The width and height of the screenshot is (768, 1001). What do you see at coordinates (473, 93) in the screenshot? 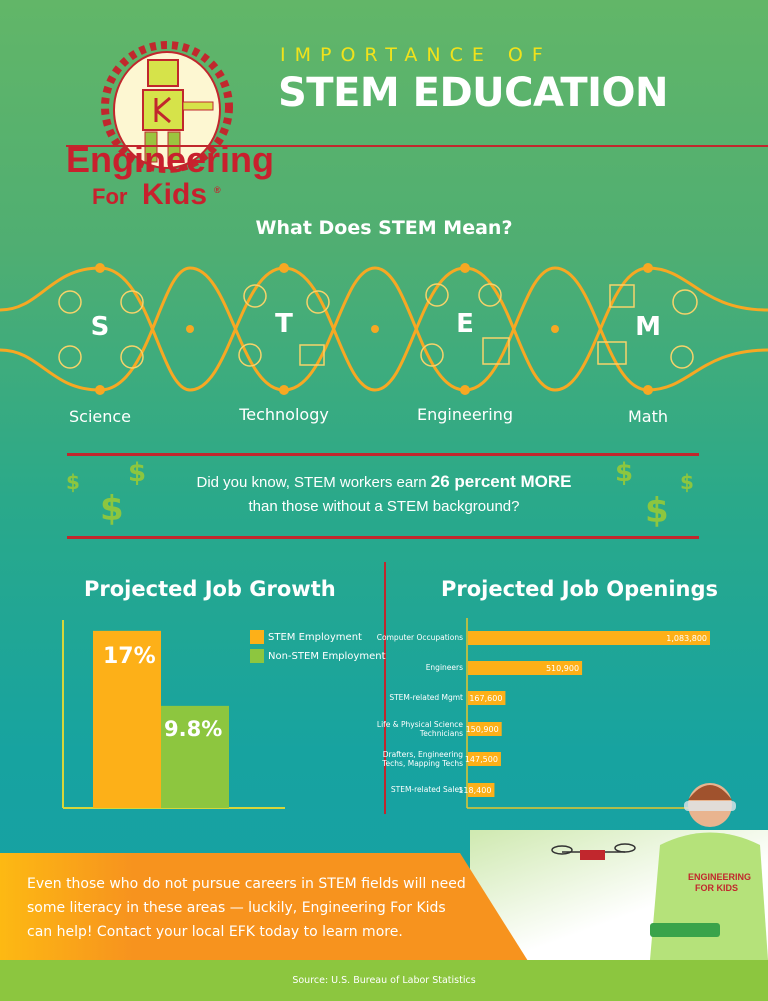
I see `page-title: STEM EDUCATION` at bounding box center [473, 93].